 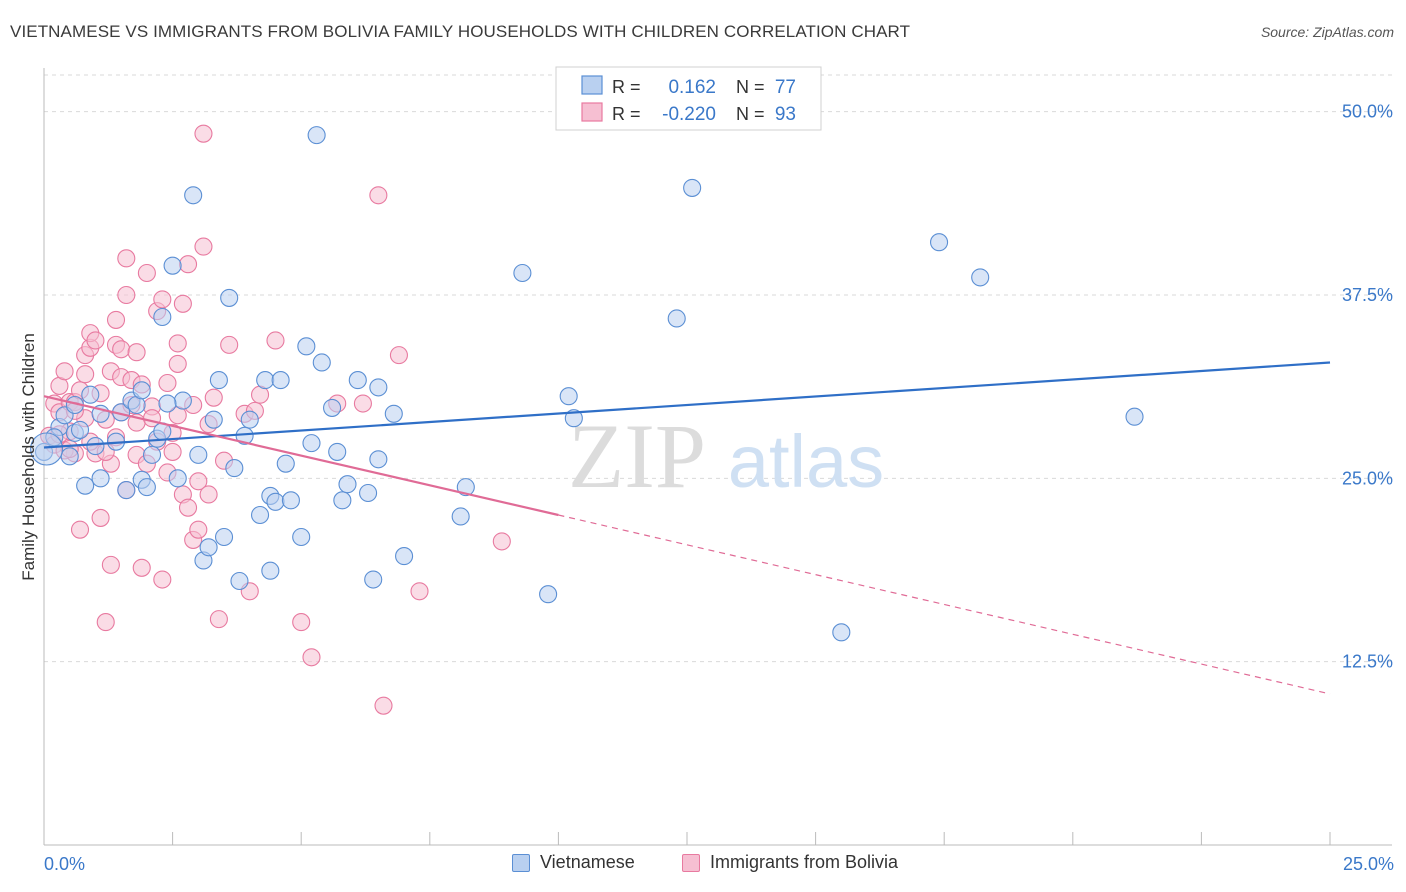 I want to click on legend-item-bolivia: Immigrants from Bolivia, so click(x=790, y=862).